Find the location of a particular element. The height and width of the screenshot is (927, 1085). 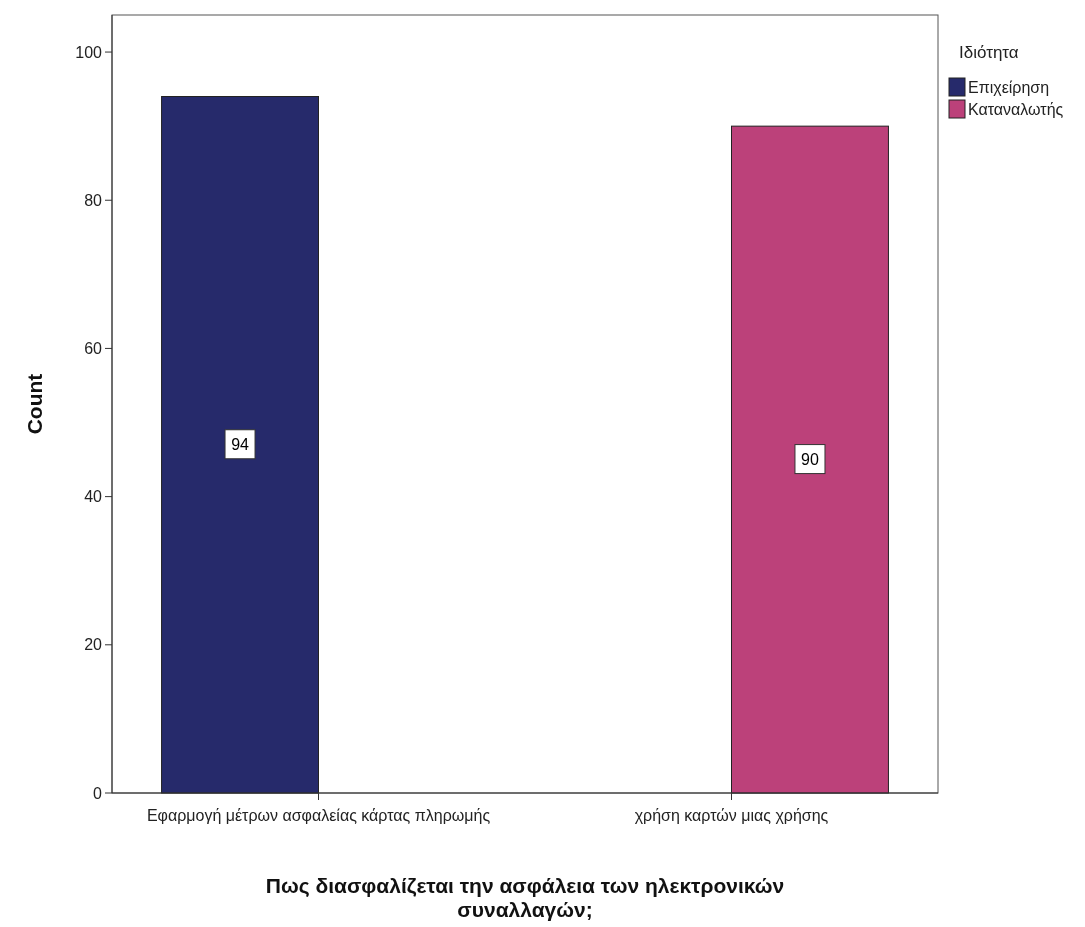

x-tick-label: χρήση καρτών μιας χρήσης is located at coordinates (731, 815).